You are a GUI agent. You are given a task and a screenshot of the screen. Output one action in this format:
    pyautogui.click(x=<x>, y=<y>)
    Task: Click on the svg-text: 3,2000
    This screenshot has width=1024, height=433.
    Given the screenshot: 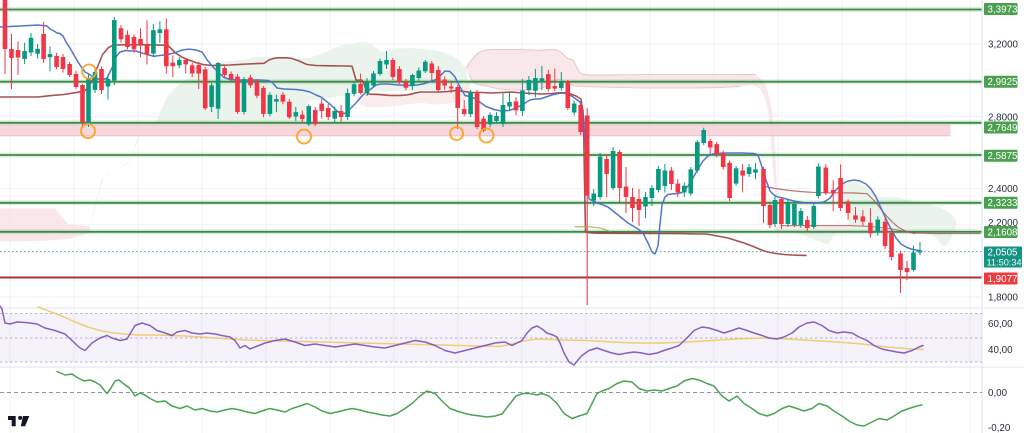 What is the action you would take?
    pyautogui.click(x=1003, y=45)
    